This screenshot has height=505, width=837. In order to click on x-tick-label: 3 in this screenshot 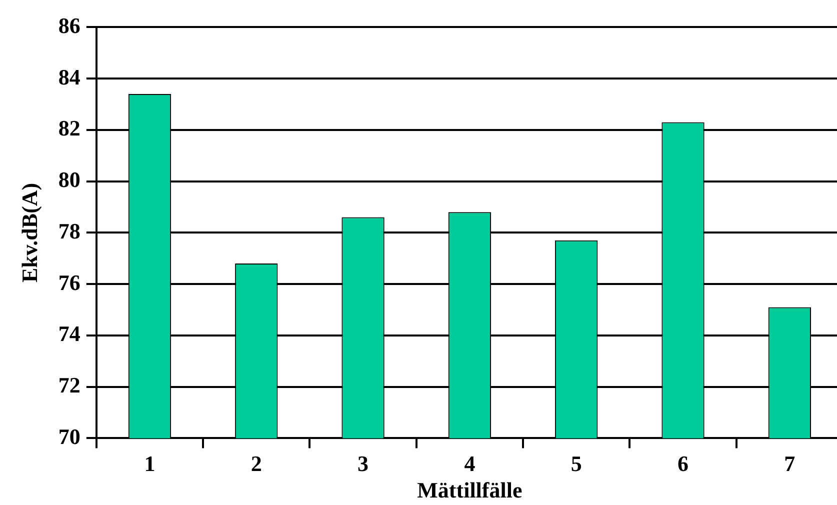, I will do `click(363, 463)`.